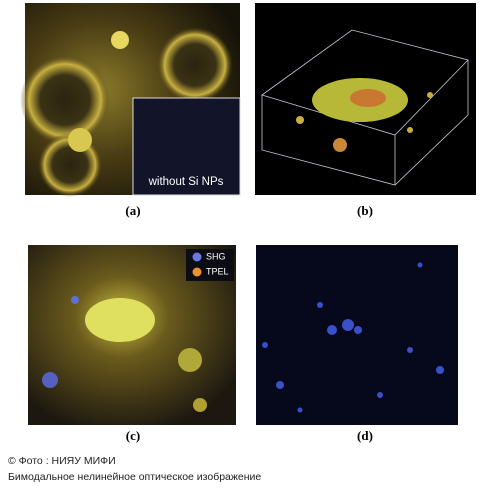  Describe the element at coordinates (365, 435) in the screenshot. I see `panel-label: (d)` at that location.